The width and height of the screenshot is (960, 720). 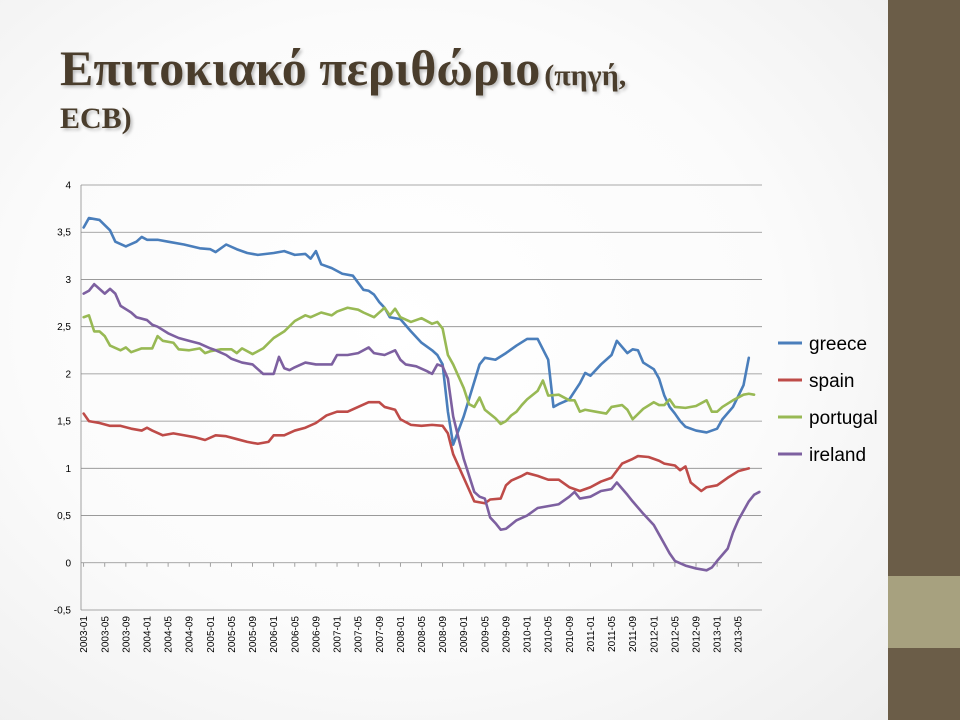 What do you see at coordinates (837, 455) in the screenshot?
I see `legend-label-ireland: ireland` at bounding box center [837, 455].